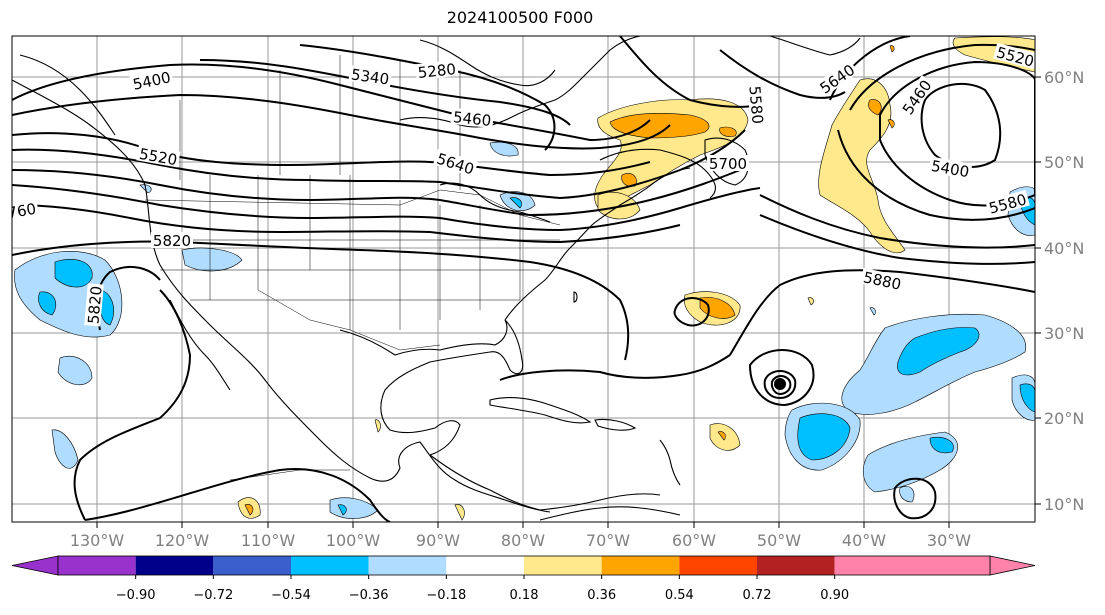  I want to click on longitude-label: 70°W, so click(608, 540).